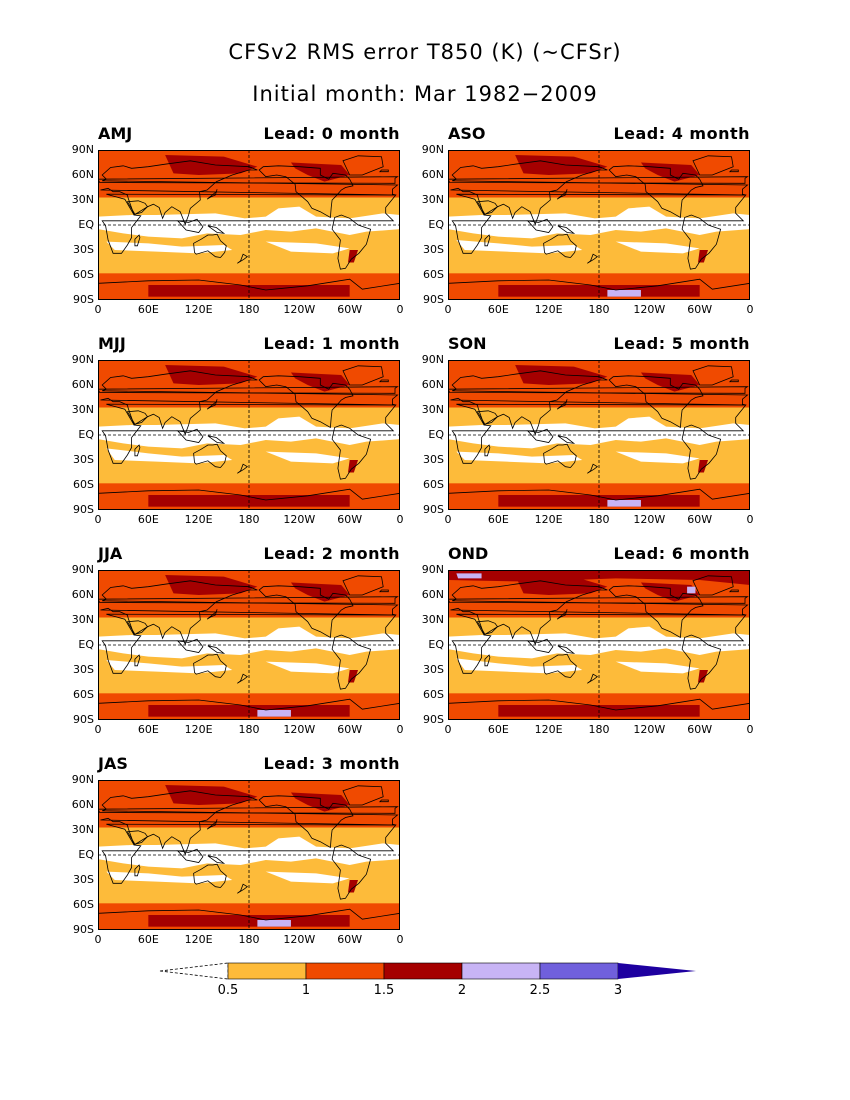 This screenshot has width=850, height=1100. Describe the element at coordinates (657, 971) in the screenshot. I see `colorbar-upper-triangle` at that location.